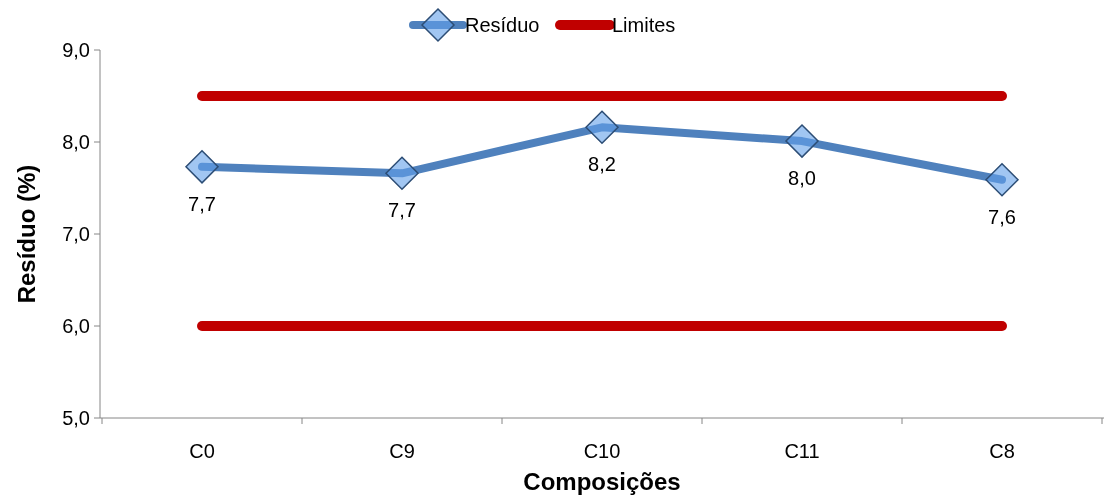 This screenshot has height=503, width=1106. Describe the element at coordinates (76, 50) in the screenshot. I see `y-tick-label: 9,0` at that location.